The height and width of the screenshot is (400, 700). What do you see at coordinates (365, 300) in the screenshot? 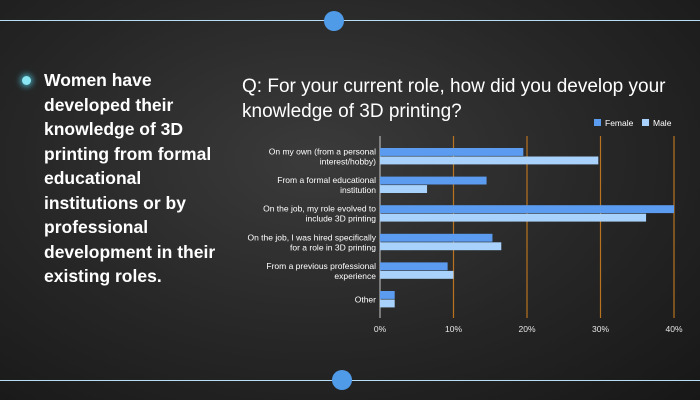
I see `category-label: Other` at bounding box center [365, 300].